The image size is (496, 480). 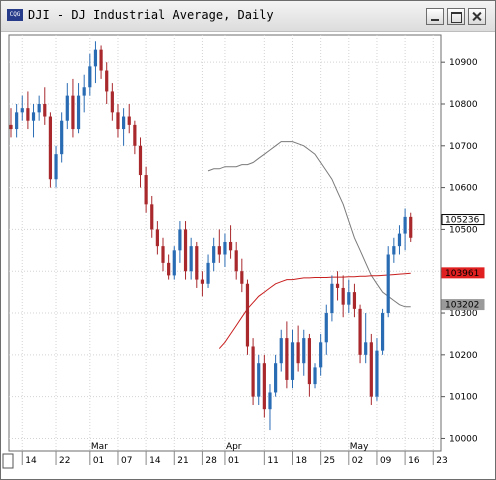 I want to click on x-tick-label: 07, so click(x=126, y=461).